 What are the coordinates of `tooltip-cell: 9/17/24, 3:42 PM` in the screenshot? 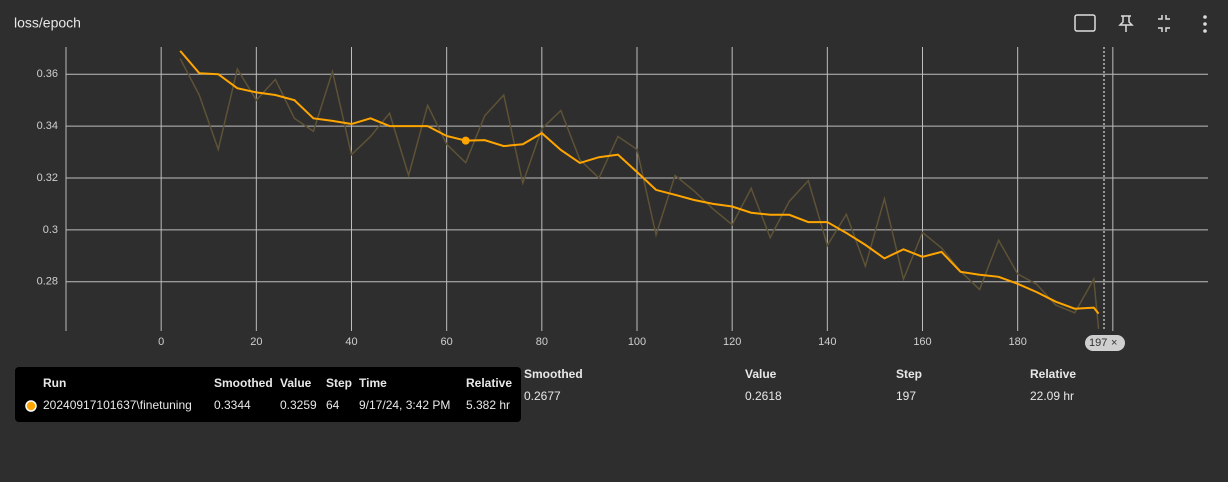 It's located at (404, 405).